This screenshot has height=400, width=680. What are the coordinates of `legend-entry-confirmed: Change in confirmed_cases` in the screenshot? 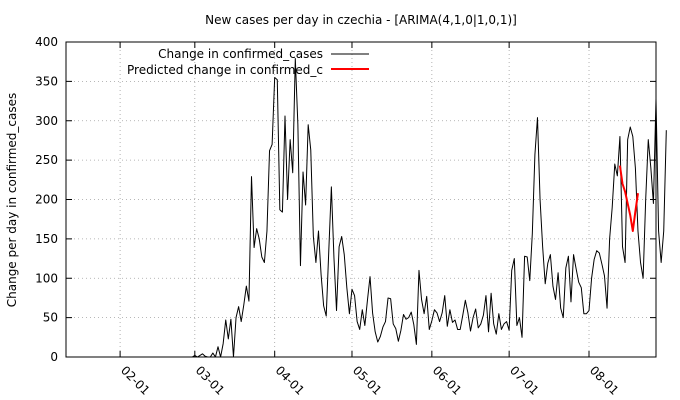 It's located at (240, 54).